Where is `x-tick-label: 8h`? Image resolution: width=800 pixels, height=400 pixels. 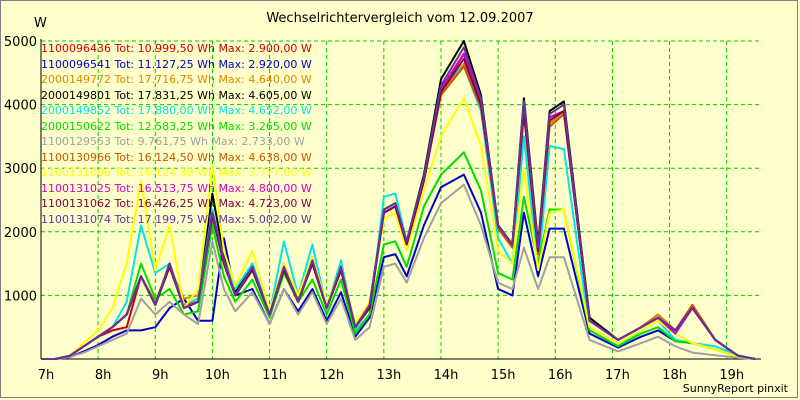
x-tick-label: 8h is located at coordinates (103, 375).